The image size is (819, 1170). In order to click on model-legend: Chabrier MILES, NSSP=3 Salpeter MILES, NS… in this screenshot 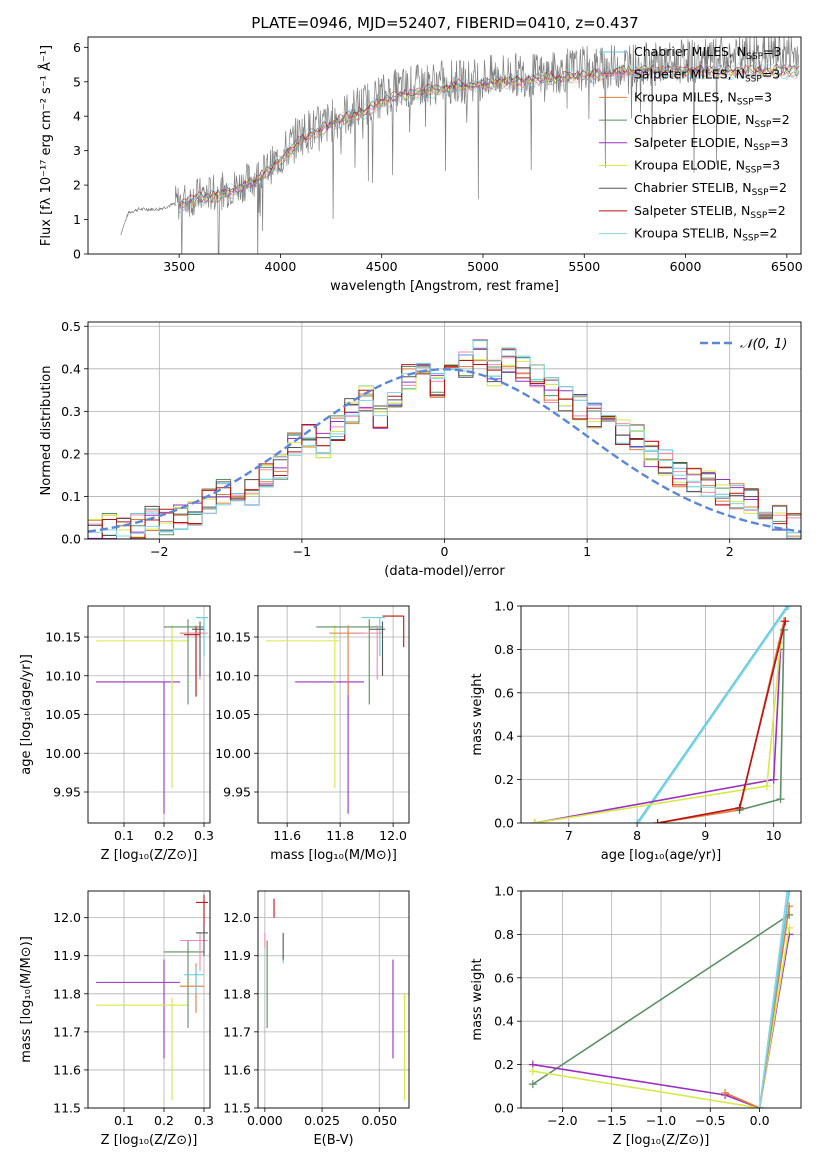, I will do `click(694, 144)`.